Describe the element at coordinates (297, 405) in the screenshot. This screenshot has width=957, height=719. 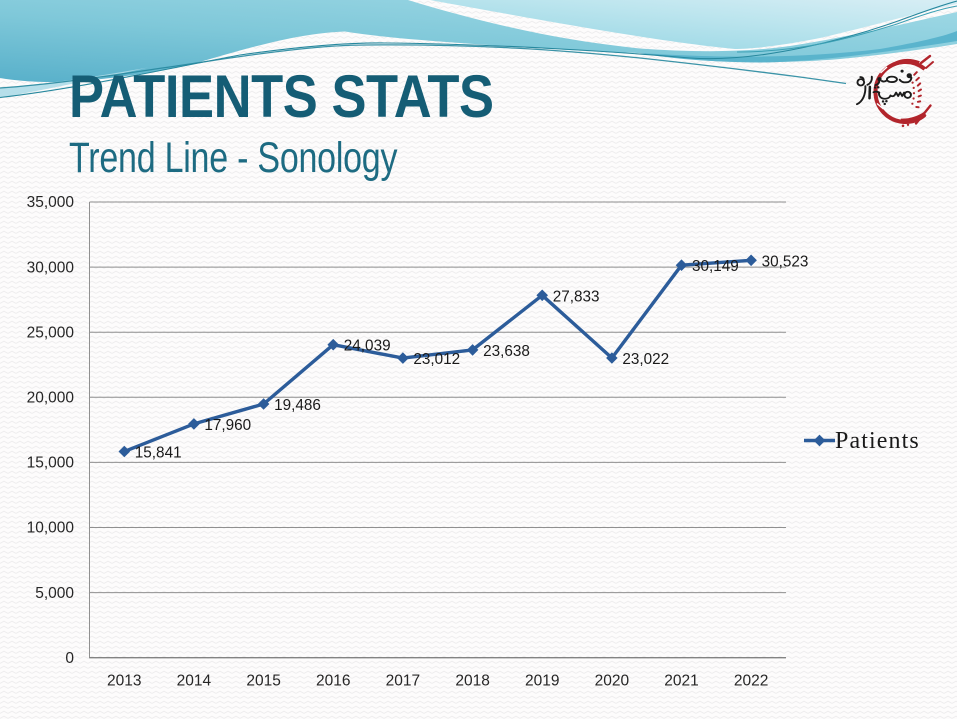
I see `svg-text: 19,486` at that location.